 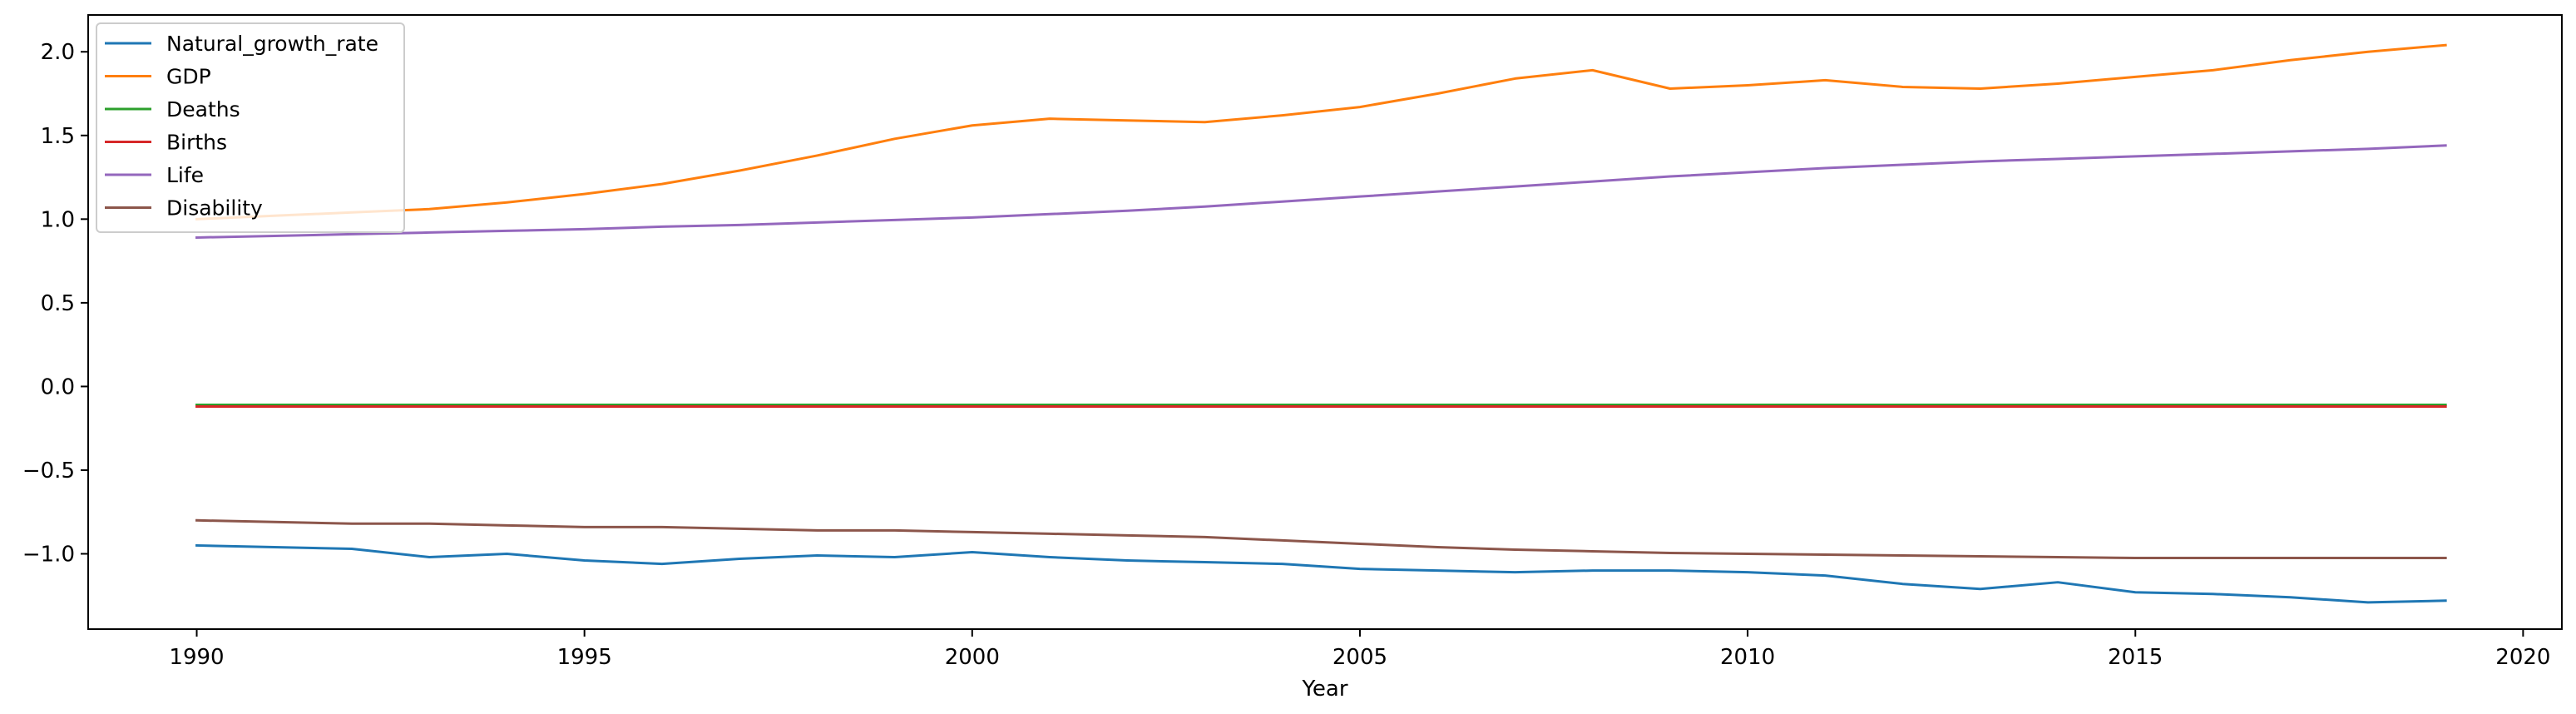 I want to click on x-tick-label: 2005, so click(x=1359, y=657).